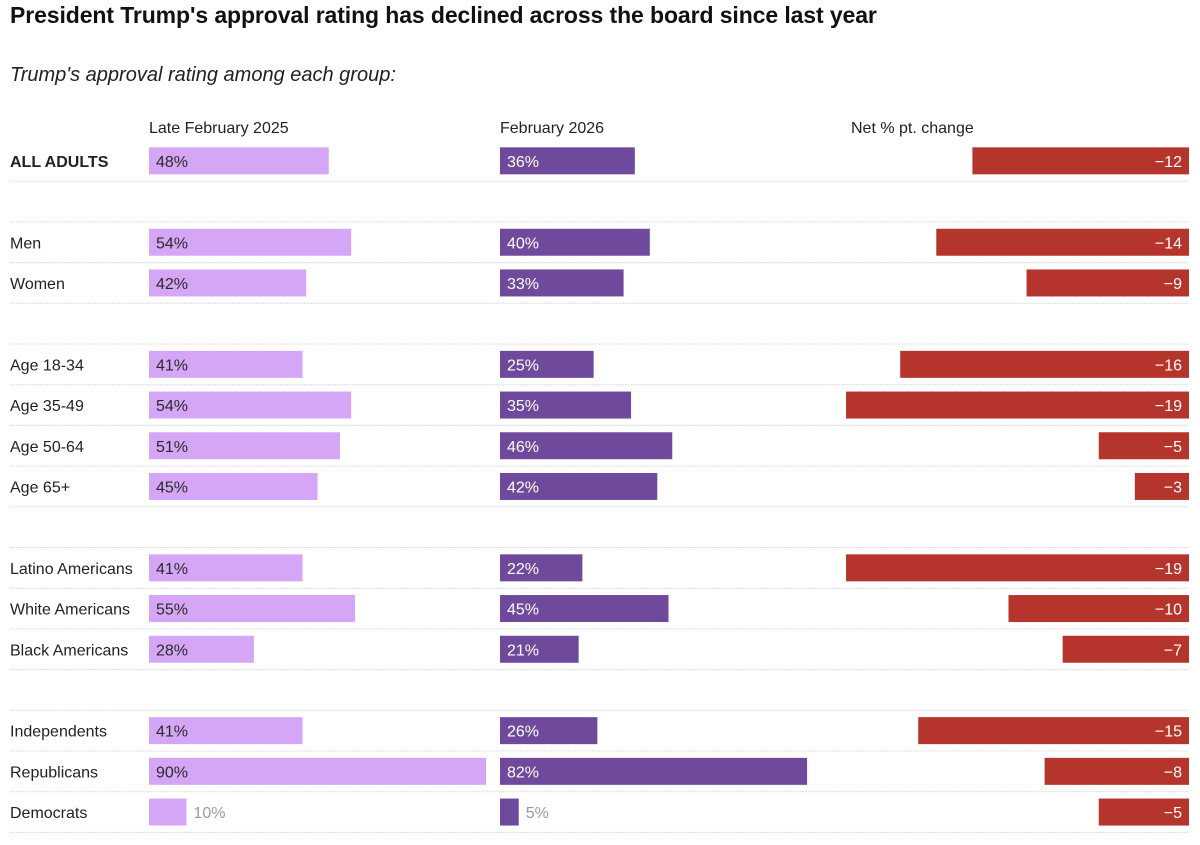 The image size is (1200, 845). What do you see at coordinates (209, 813) in the screenshot?
I see `value-label-before: 10%` at bounding box center [209, 813].